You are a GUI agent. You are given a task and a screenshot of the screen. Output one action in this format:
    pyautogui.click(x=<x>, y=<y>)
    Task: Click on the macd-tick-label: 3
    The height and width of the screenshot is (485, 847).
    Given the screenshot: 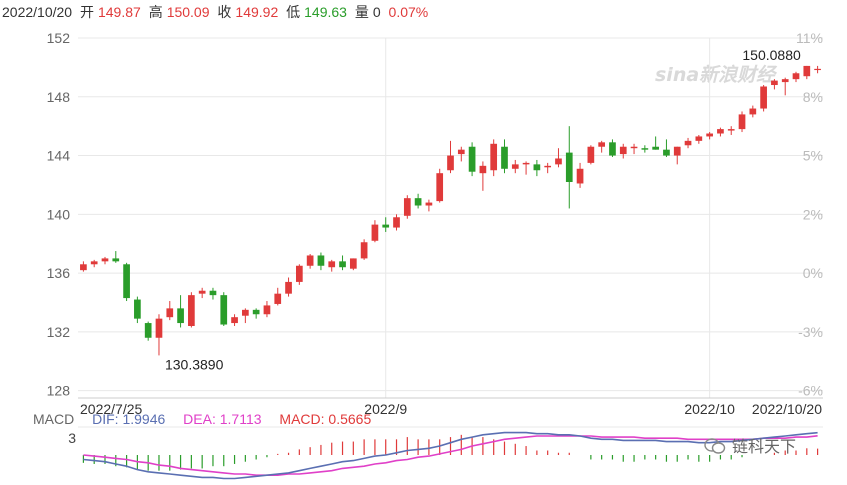 What is the action you would take?
    pyautogui.click(x=72, y=438)
    